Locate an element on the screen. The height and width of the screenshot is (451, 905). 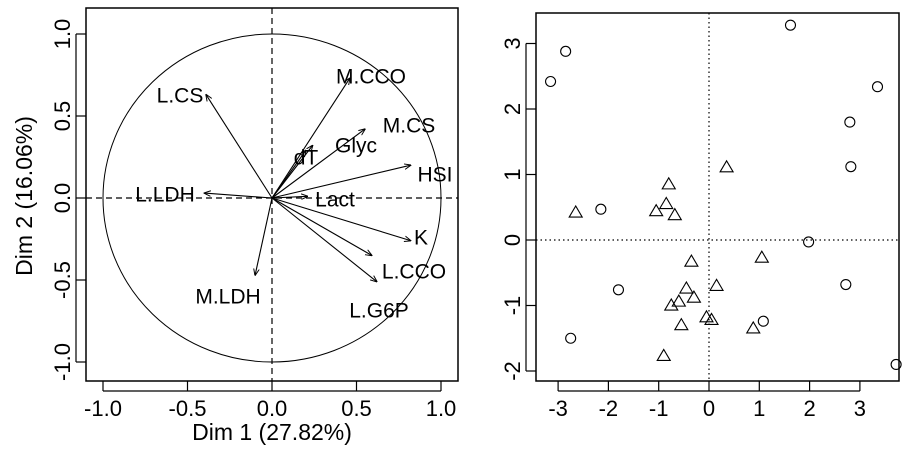
variable-label: Lact is located at coordinates (335, 200).